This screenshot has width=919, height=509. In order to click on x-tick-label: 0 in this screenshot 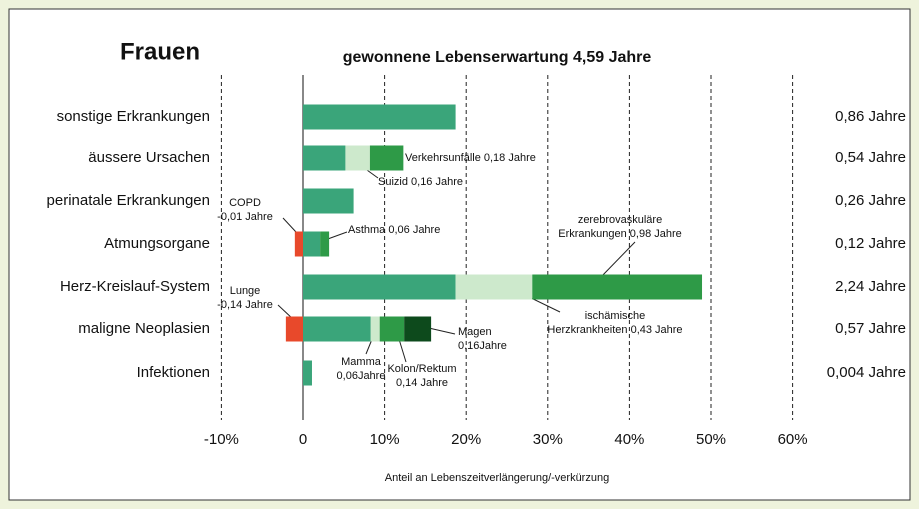, I will do `click(303, 439)`.